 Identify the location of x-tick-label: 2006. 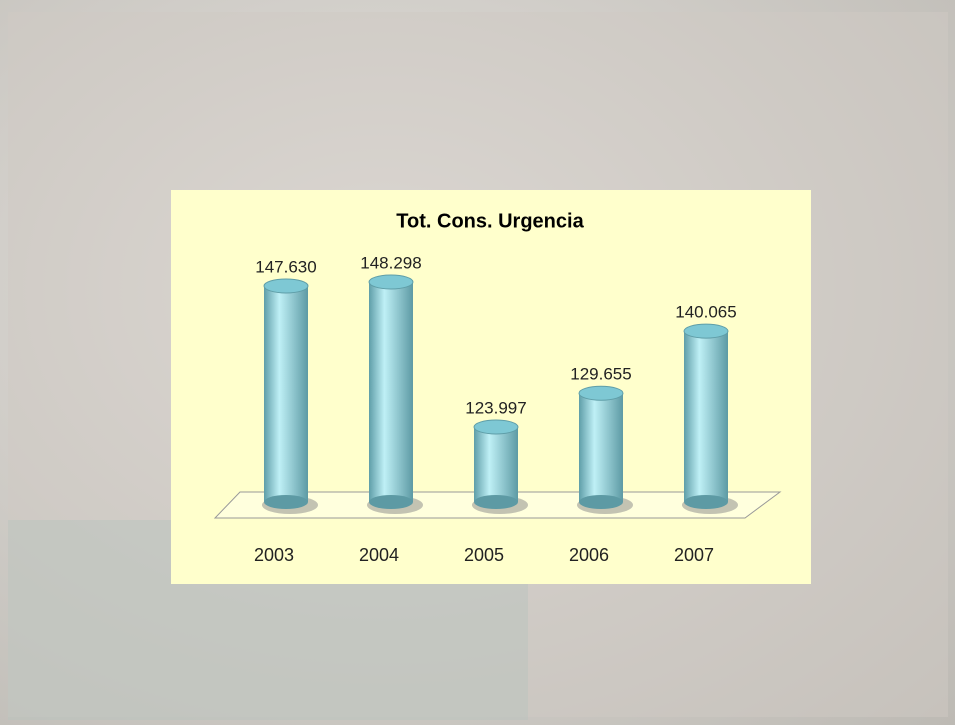
(589, 555).